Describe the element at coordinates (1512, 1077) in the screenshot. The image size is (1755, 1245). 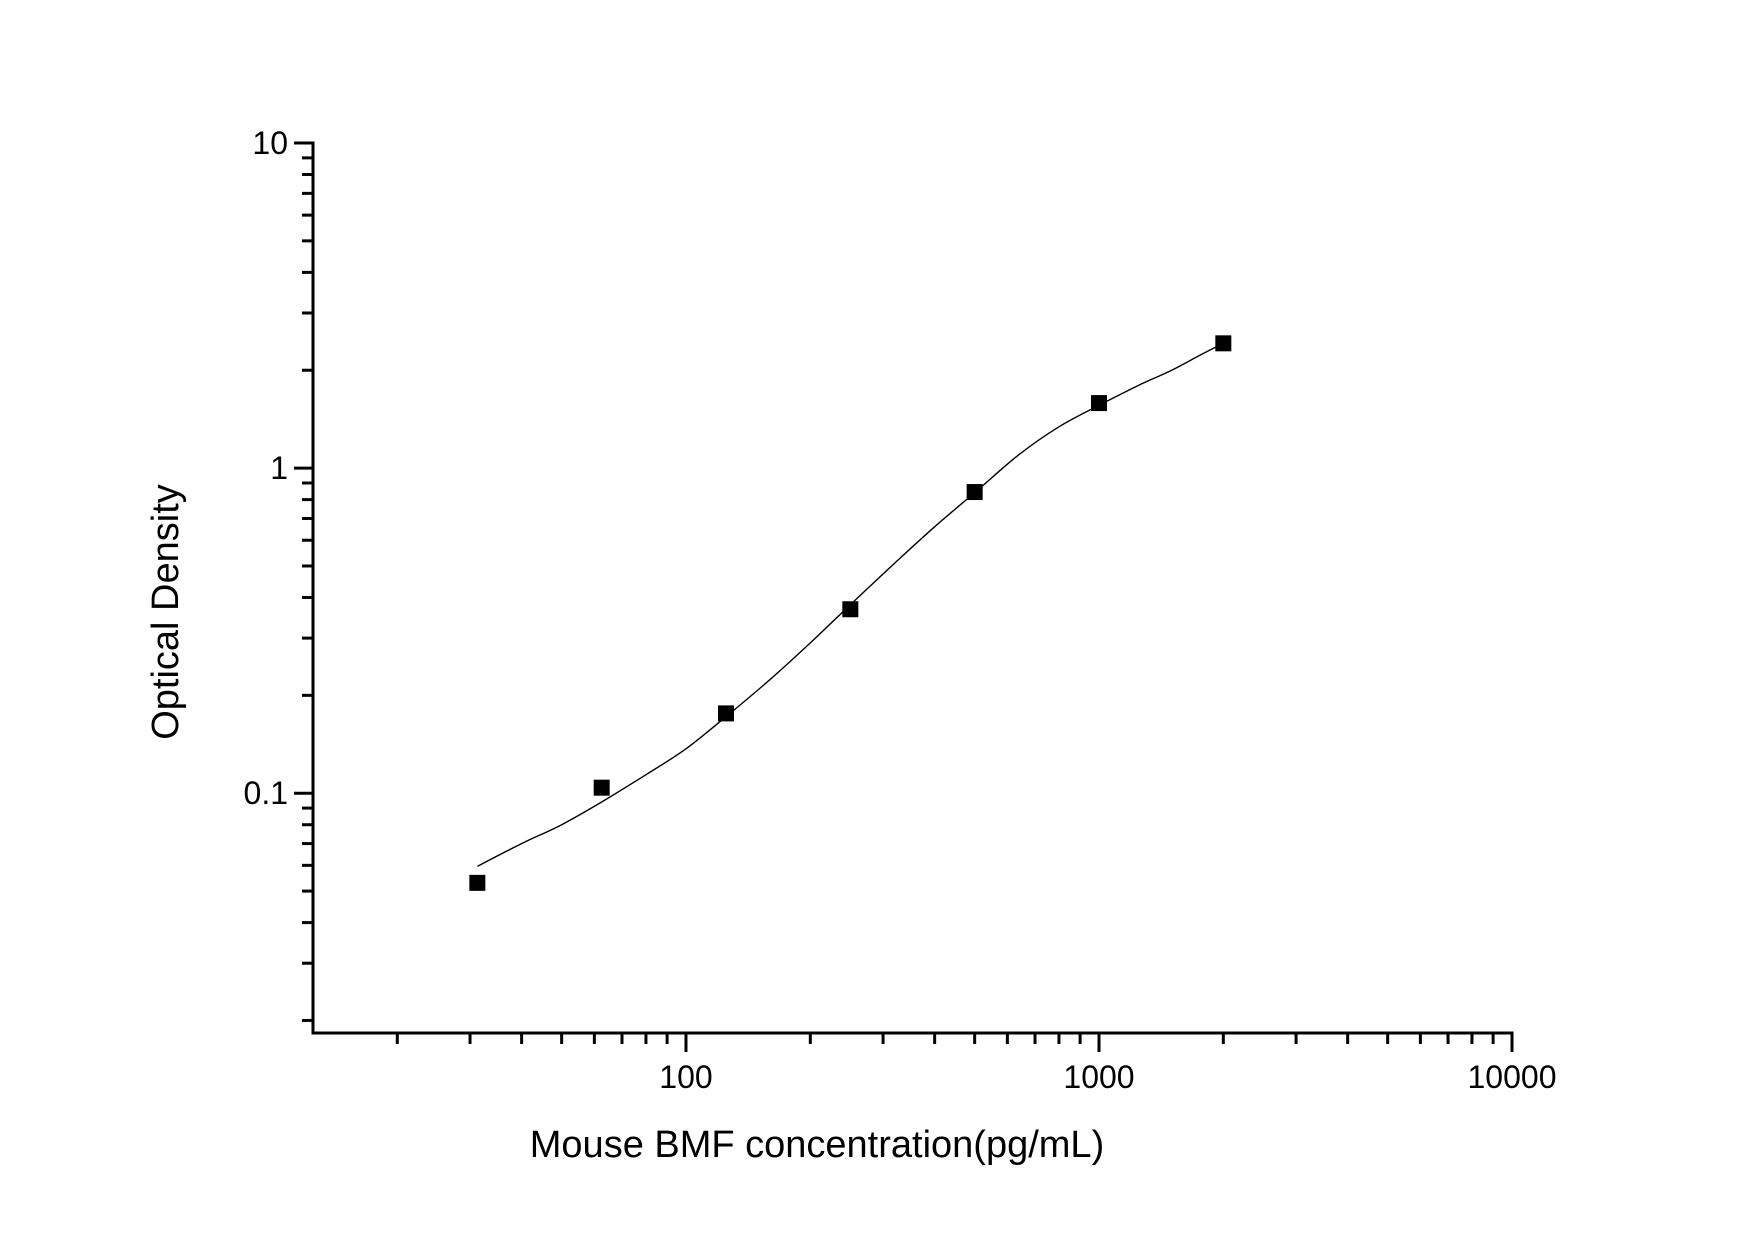
I see `x-tick-label: 10000` at that location.